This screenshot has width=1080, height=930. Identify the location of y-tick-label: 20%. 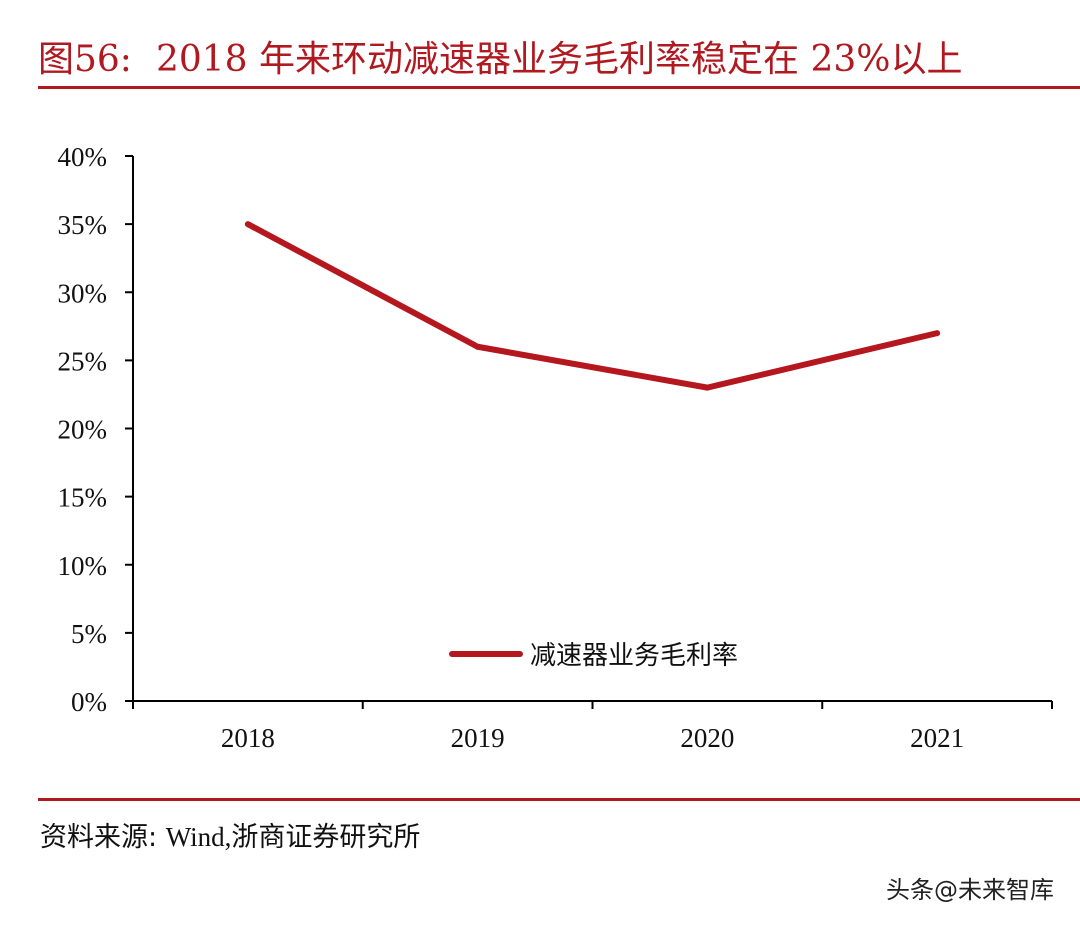
(83, 430).